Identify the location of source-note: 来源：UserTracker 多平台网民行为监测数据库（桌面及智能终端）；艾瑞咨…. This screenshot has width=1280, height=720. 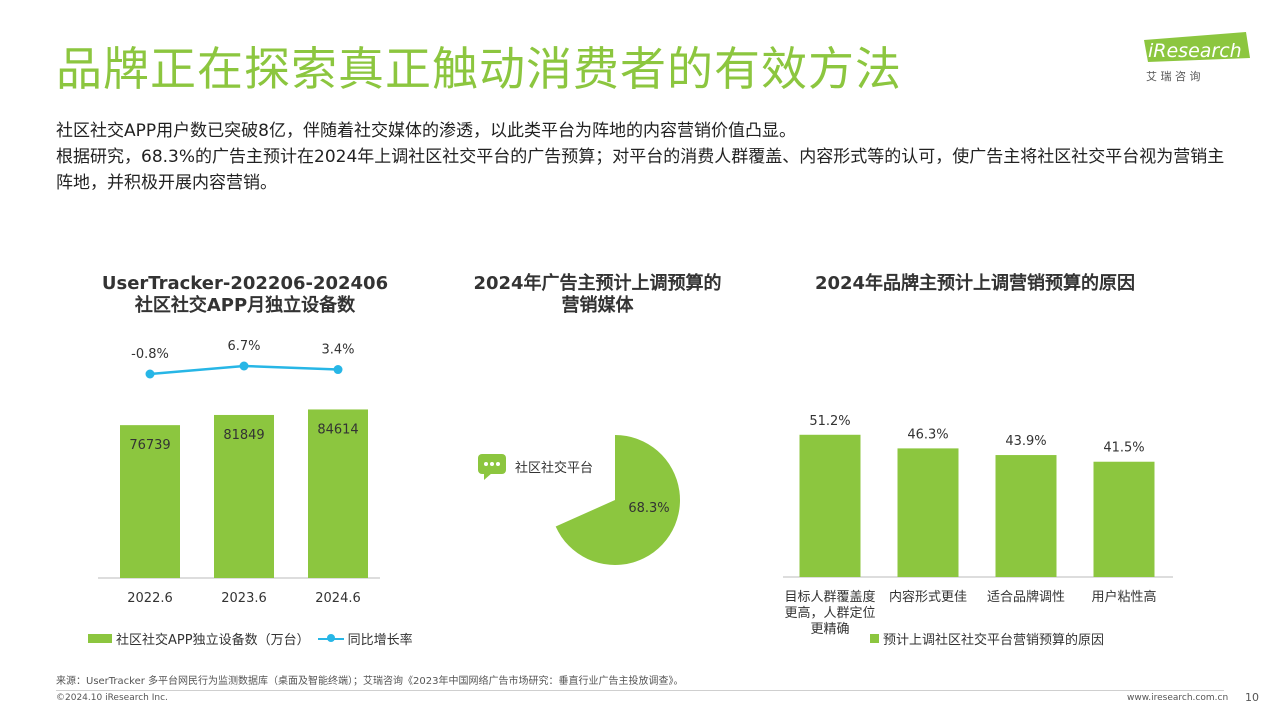
(370, 681).